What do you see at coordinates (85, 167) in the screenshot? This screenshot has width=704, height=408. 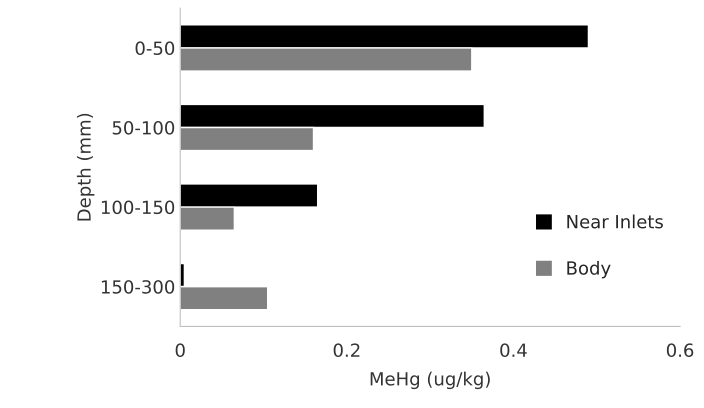 I see `y-axis-title: Depth (mm)` at bounding box center [85, 167].